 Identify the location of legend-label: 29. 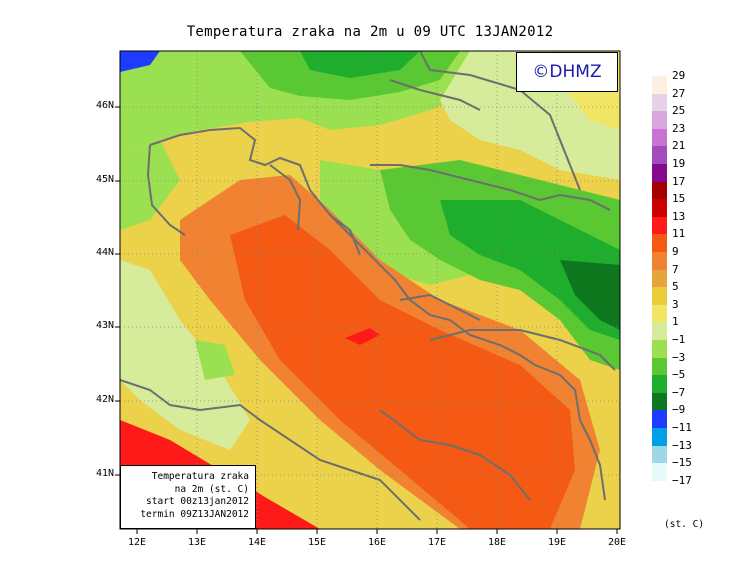
(679, 75).